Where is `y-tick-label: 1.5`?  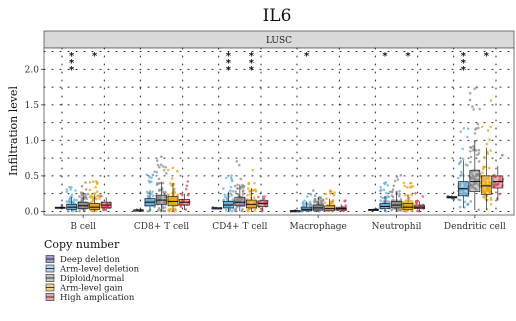 y-tick-label: 1.5 is located at coordinates (32, 106).